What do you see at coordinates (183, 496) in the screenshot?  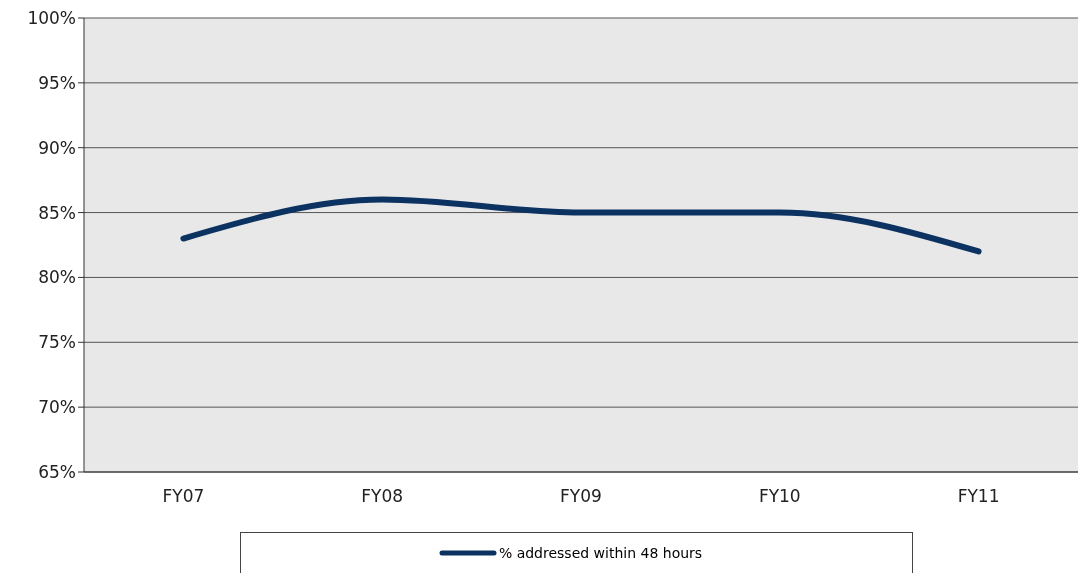 I see `x-tick-label: FY07` at bounding box center [183, 496].